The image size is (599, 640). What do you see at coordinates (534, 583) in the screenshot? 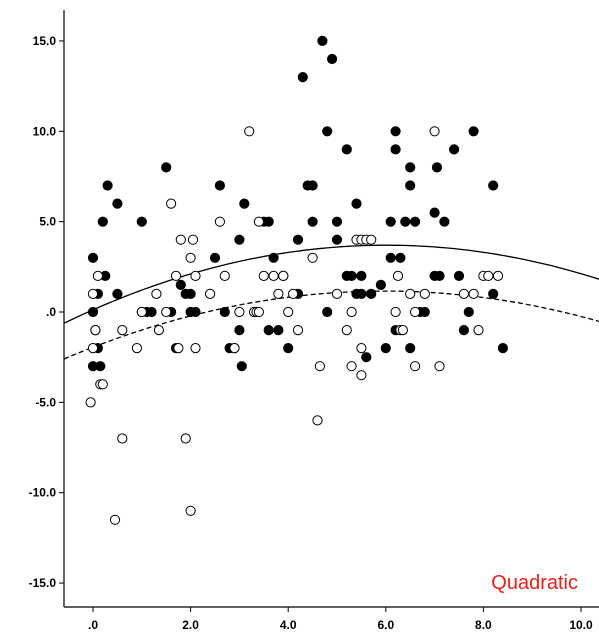
I see `fit-type-annotation: Quadratic` at bounding box center [534, 583].